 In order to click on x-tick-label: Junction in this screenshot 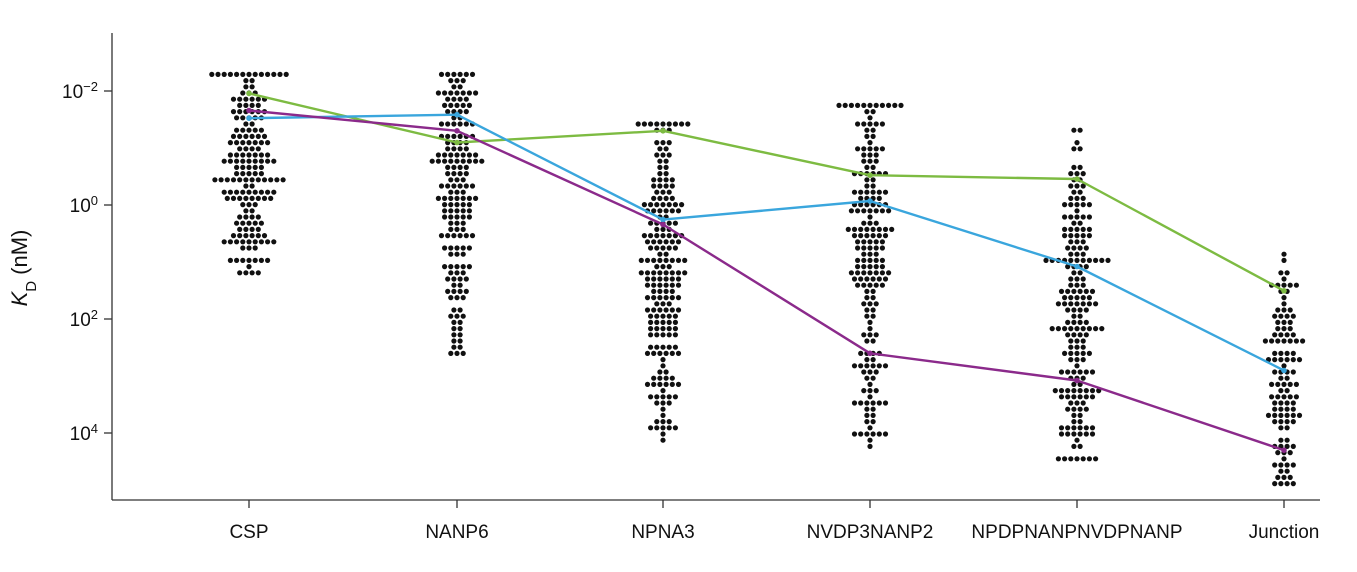, I will do `click(1284, 532)`.